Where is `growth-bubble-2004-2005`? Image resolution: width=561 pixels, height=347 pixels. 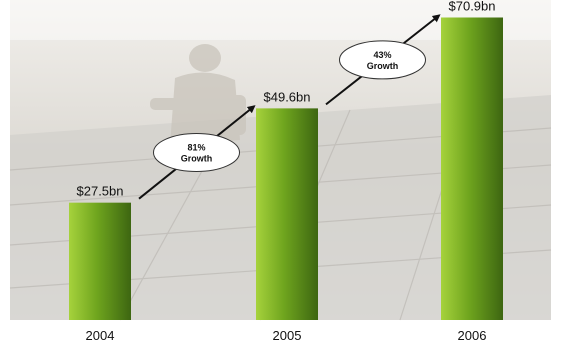
growth-bubble-2004-2005 is located at coordinates (196, 153).